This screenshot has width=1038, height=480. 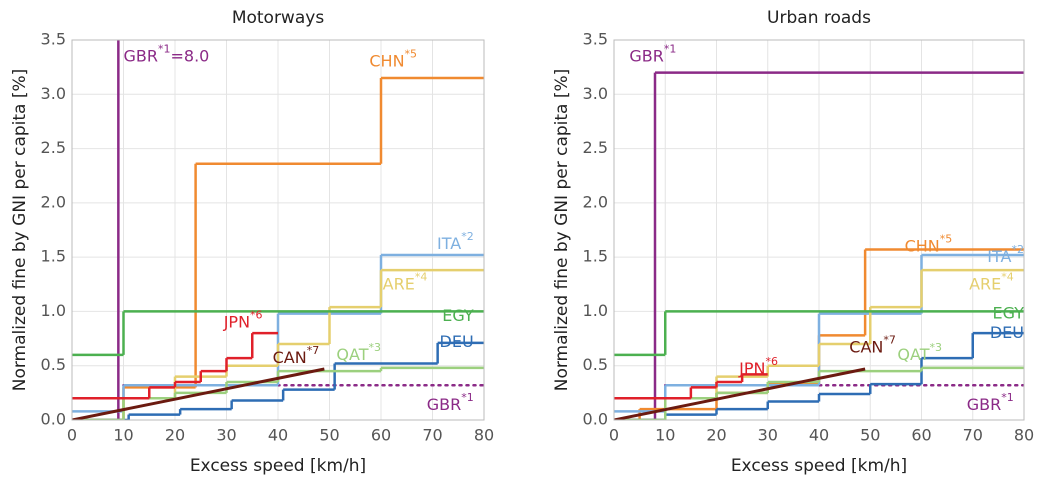 I want to click on x-tick-label: 50, so click(x=870, y=435).